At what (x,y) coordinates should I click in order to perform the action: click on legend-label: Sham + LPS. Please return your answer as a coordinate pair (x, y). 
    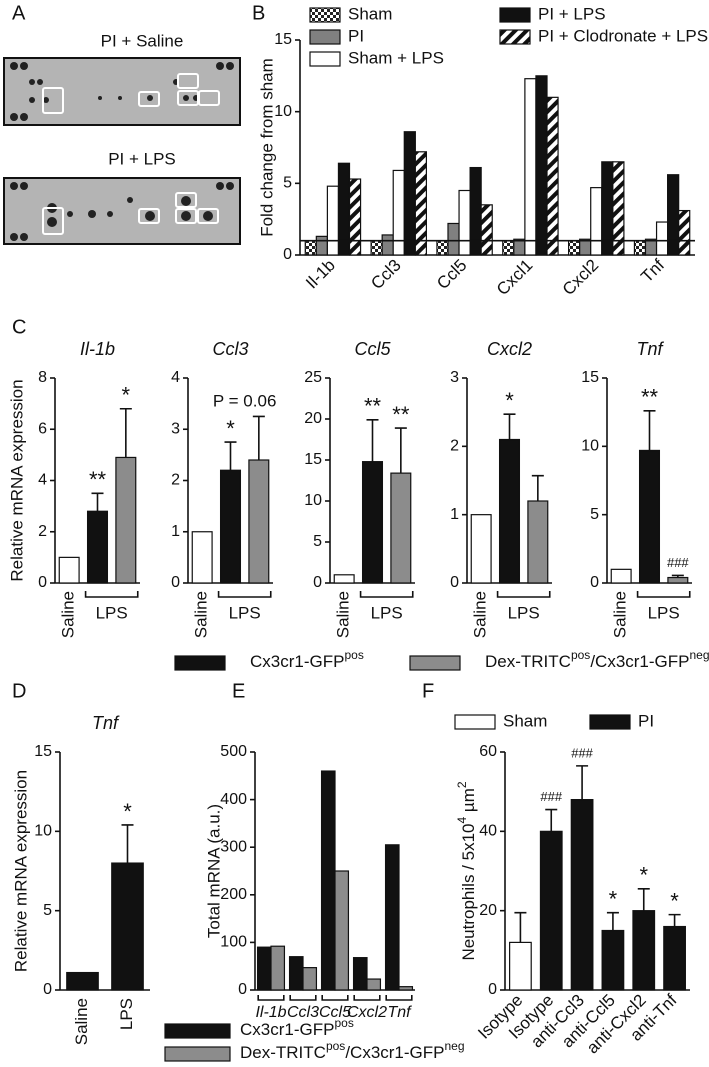
    Looking at the image, I should click on (396, 57).